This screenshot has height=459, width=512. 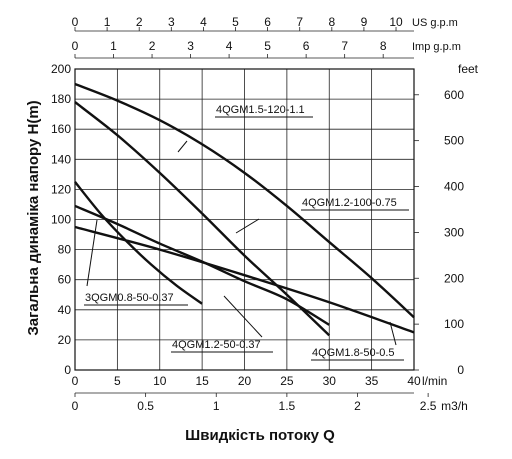 What do you see at coordinates (396, 22) in the screenshot?
I see `top-axis-tick-label: 10` at bounding box center [396, 22].